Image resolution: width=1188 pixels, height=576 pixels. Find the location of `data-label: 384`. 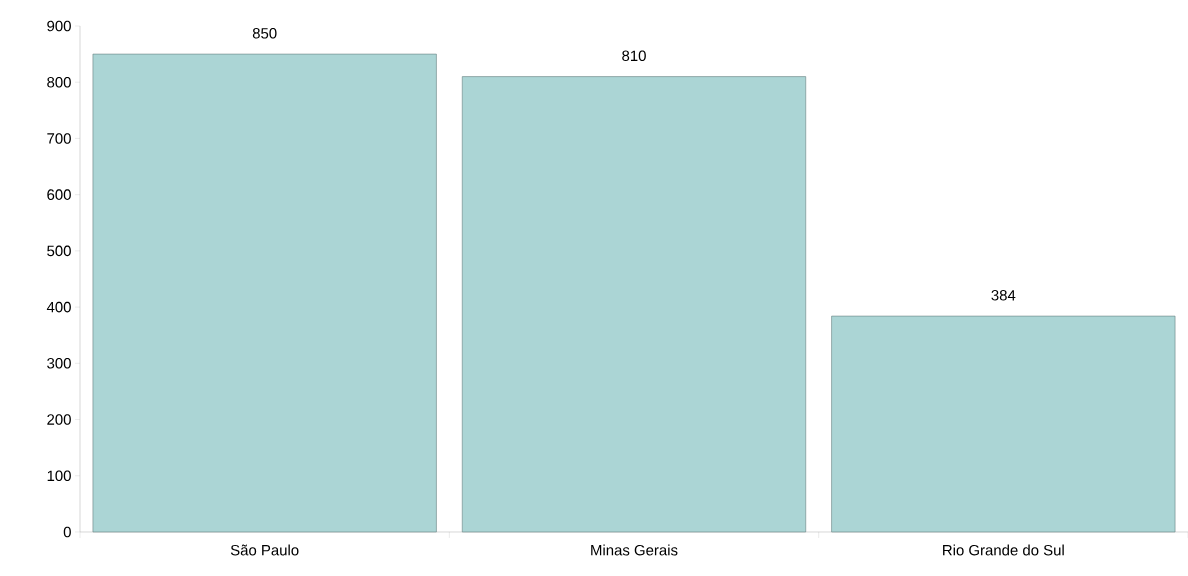

data-label: 384 is located at coordinates (1003, 295).